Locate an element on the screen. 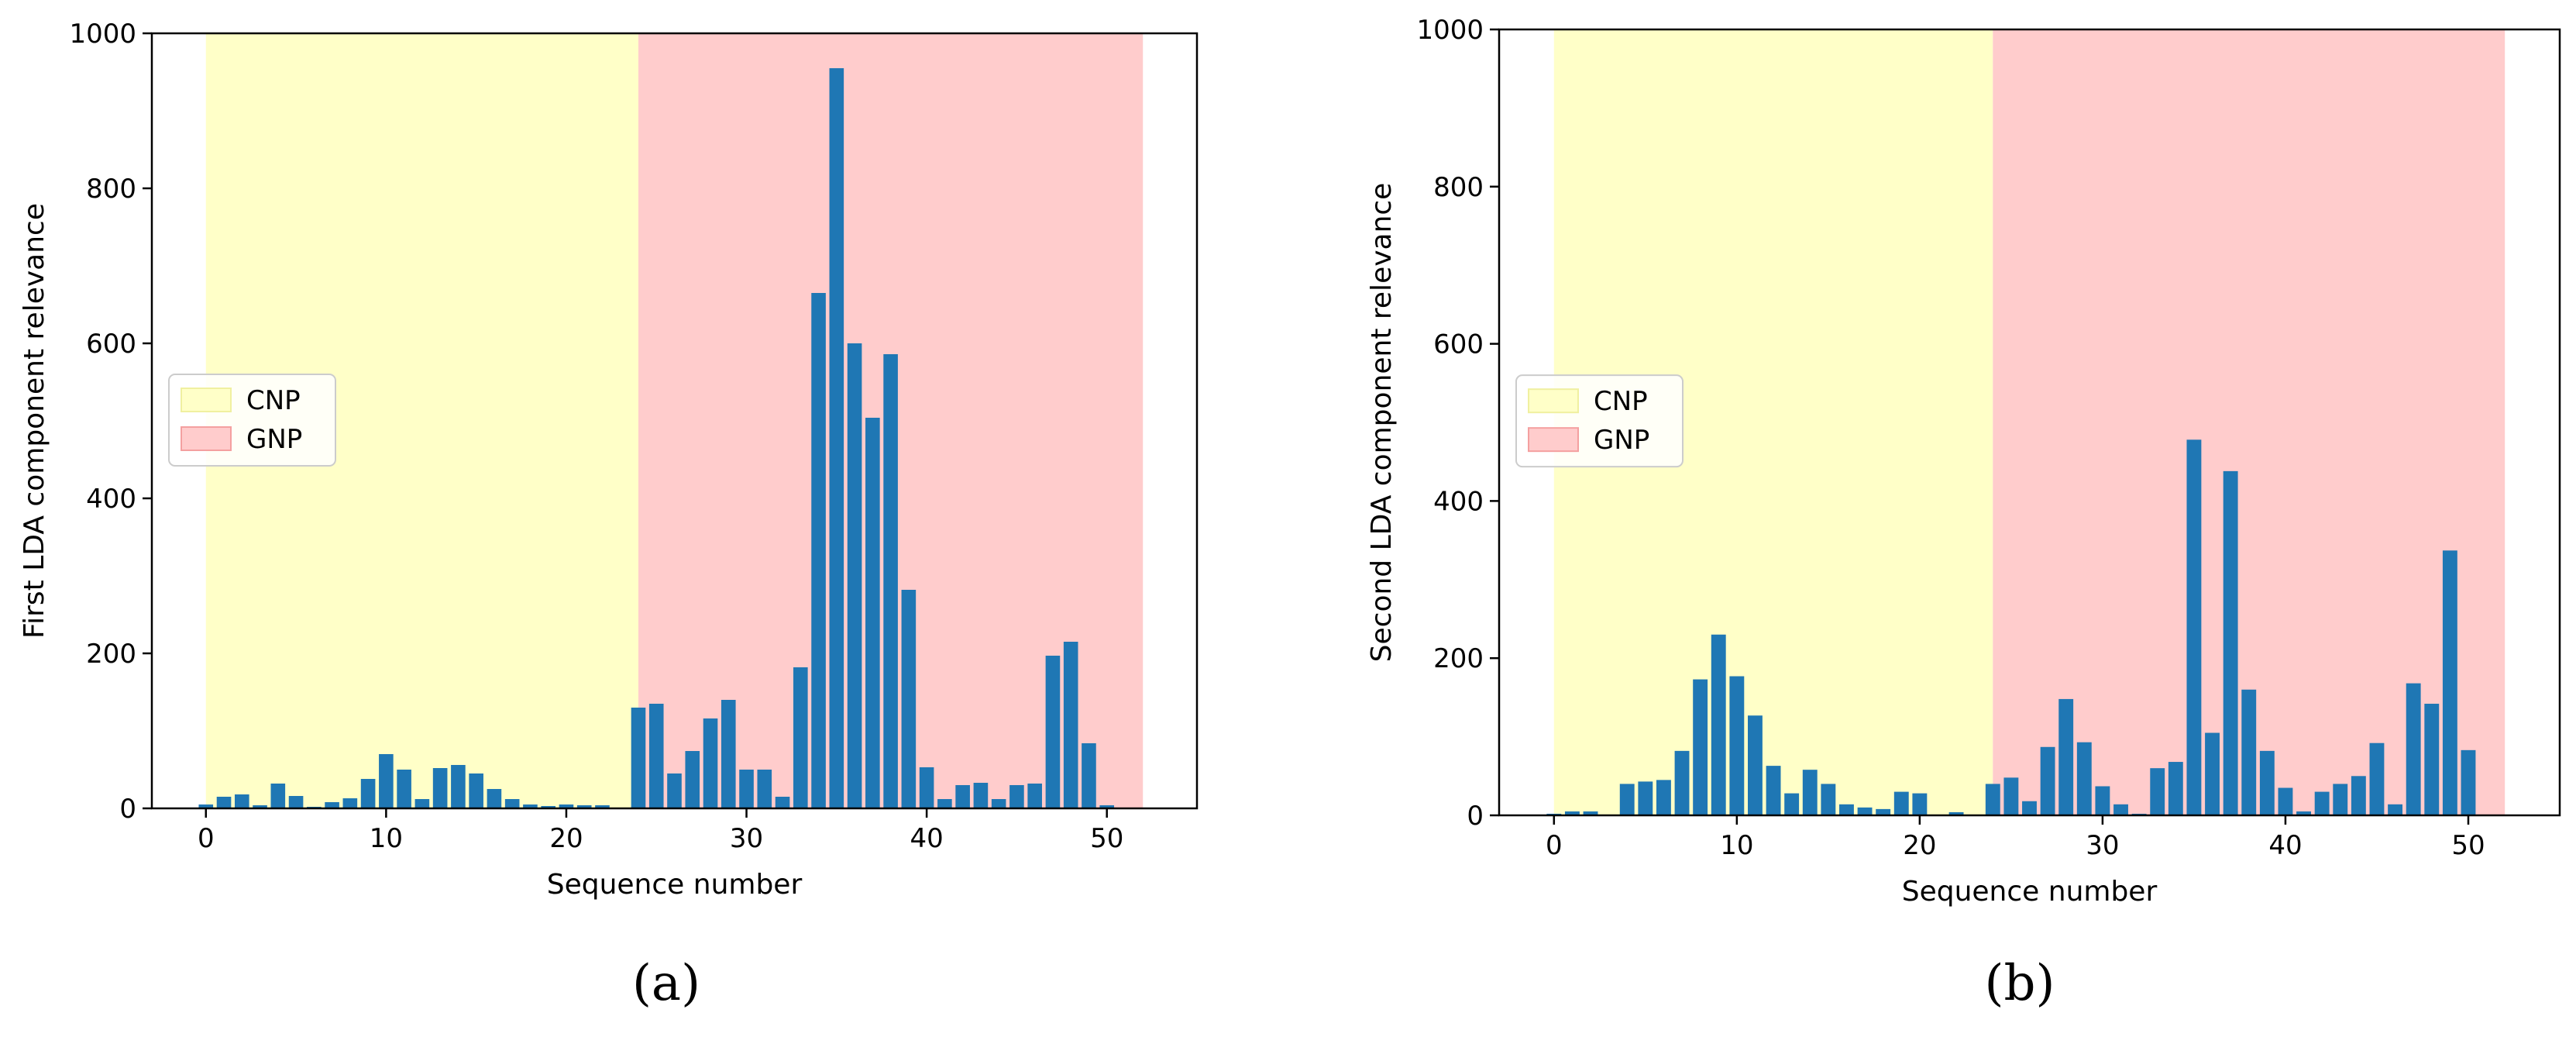 The width and height of the screenshot is (2576, 1037). y-axis-label: First LDA component relevance is located at coordinates (34, 421).